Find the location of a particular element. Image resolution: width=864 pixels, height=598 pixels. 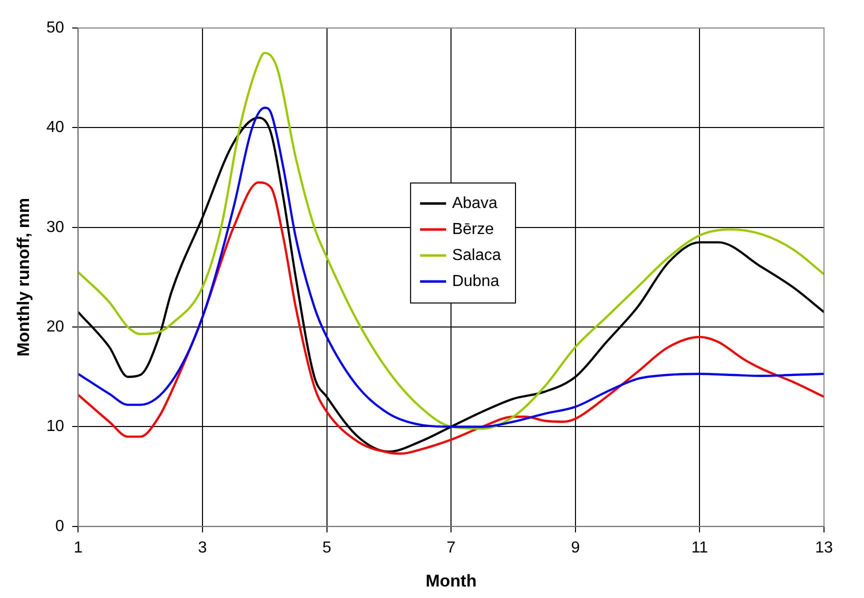

legend-label: Bērze is located at coordinates (473, 229).